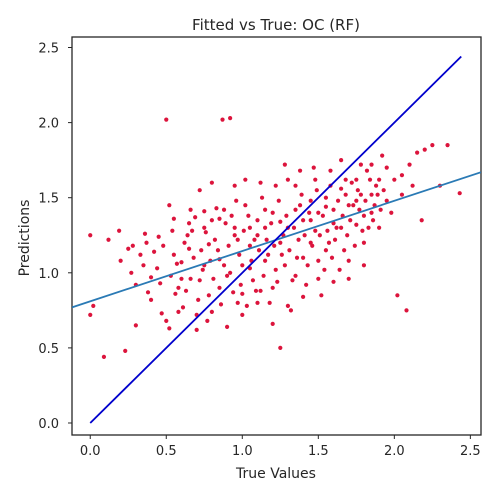  What do you see at coordinates (55, 237) in the screenshot?
I see `y-axis-ticks: 0.0 0.5 1.0 1.5 2.0 2.5` at bounding box center [55, 237].